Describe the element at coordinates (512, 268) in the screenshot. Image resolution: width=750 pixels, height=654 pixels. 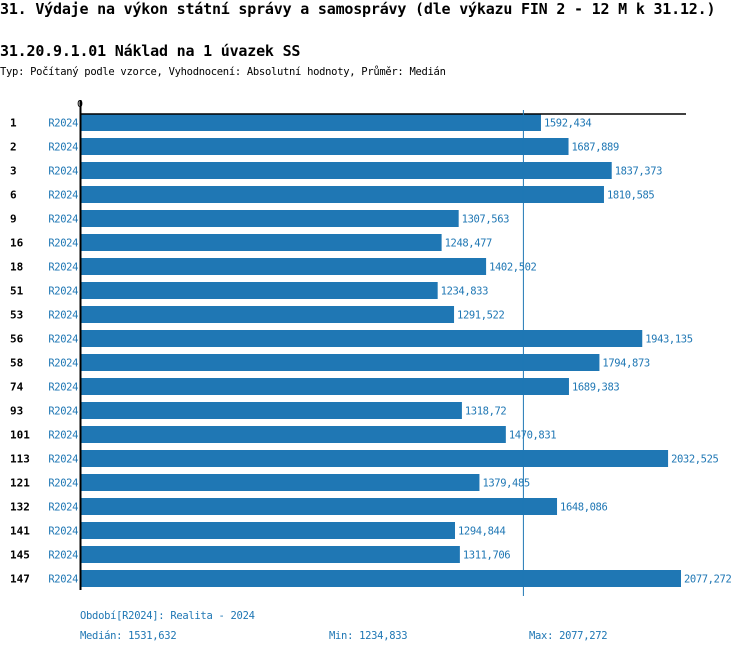
I see `value-label: 1402,502` at that location.